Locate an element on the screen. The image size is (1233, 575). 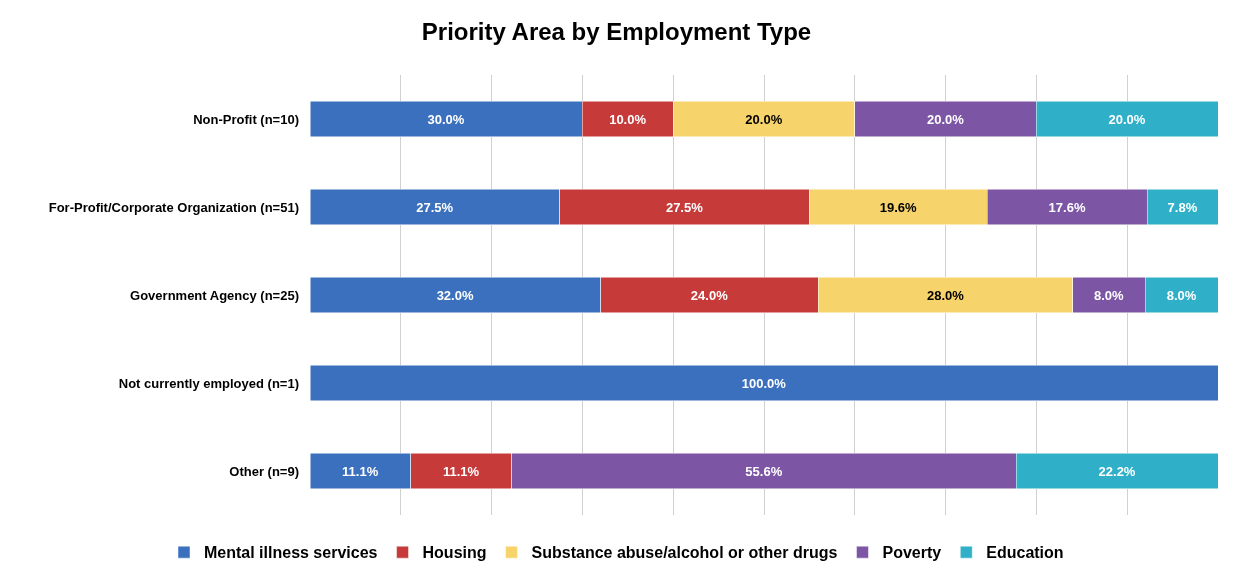
data-label: 24.0% is located at coordinates (709, 295).